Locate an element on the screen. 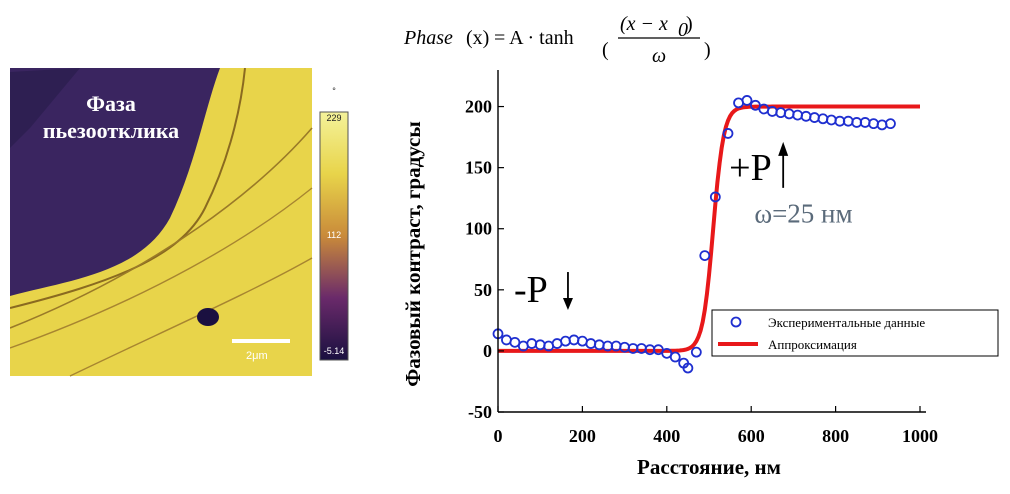 The width and height of the screenshot is (1010, 494). x-tick-label: 1000 is located at coordinates (920, 436).